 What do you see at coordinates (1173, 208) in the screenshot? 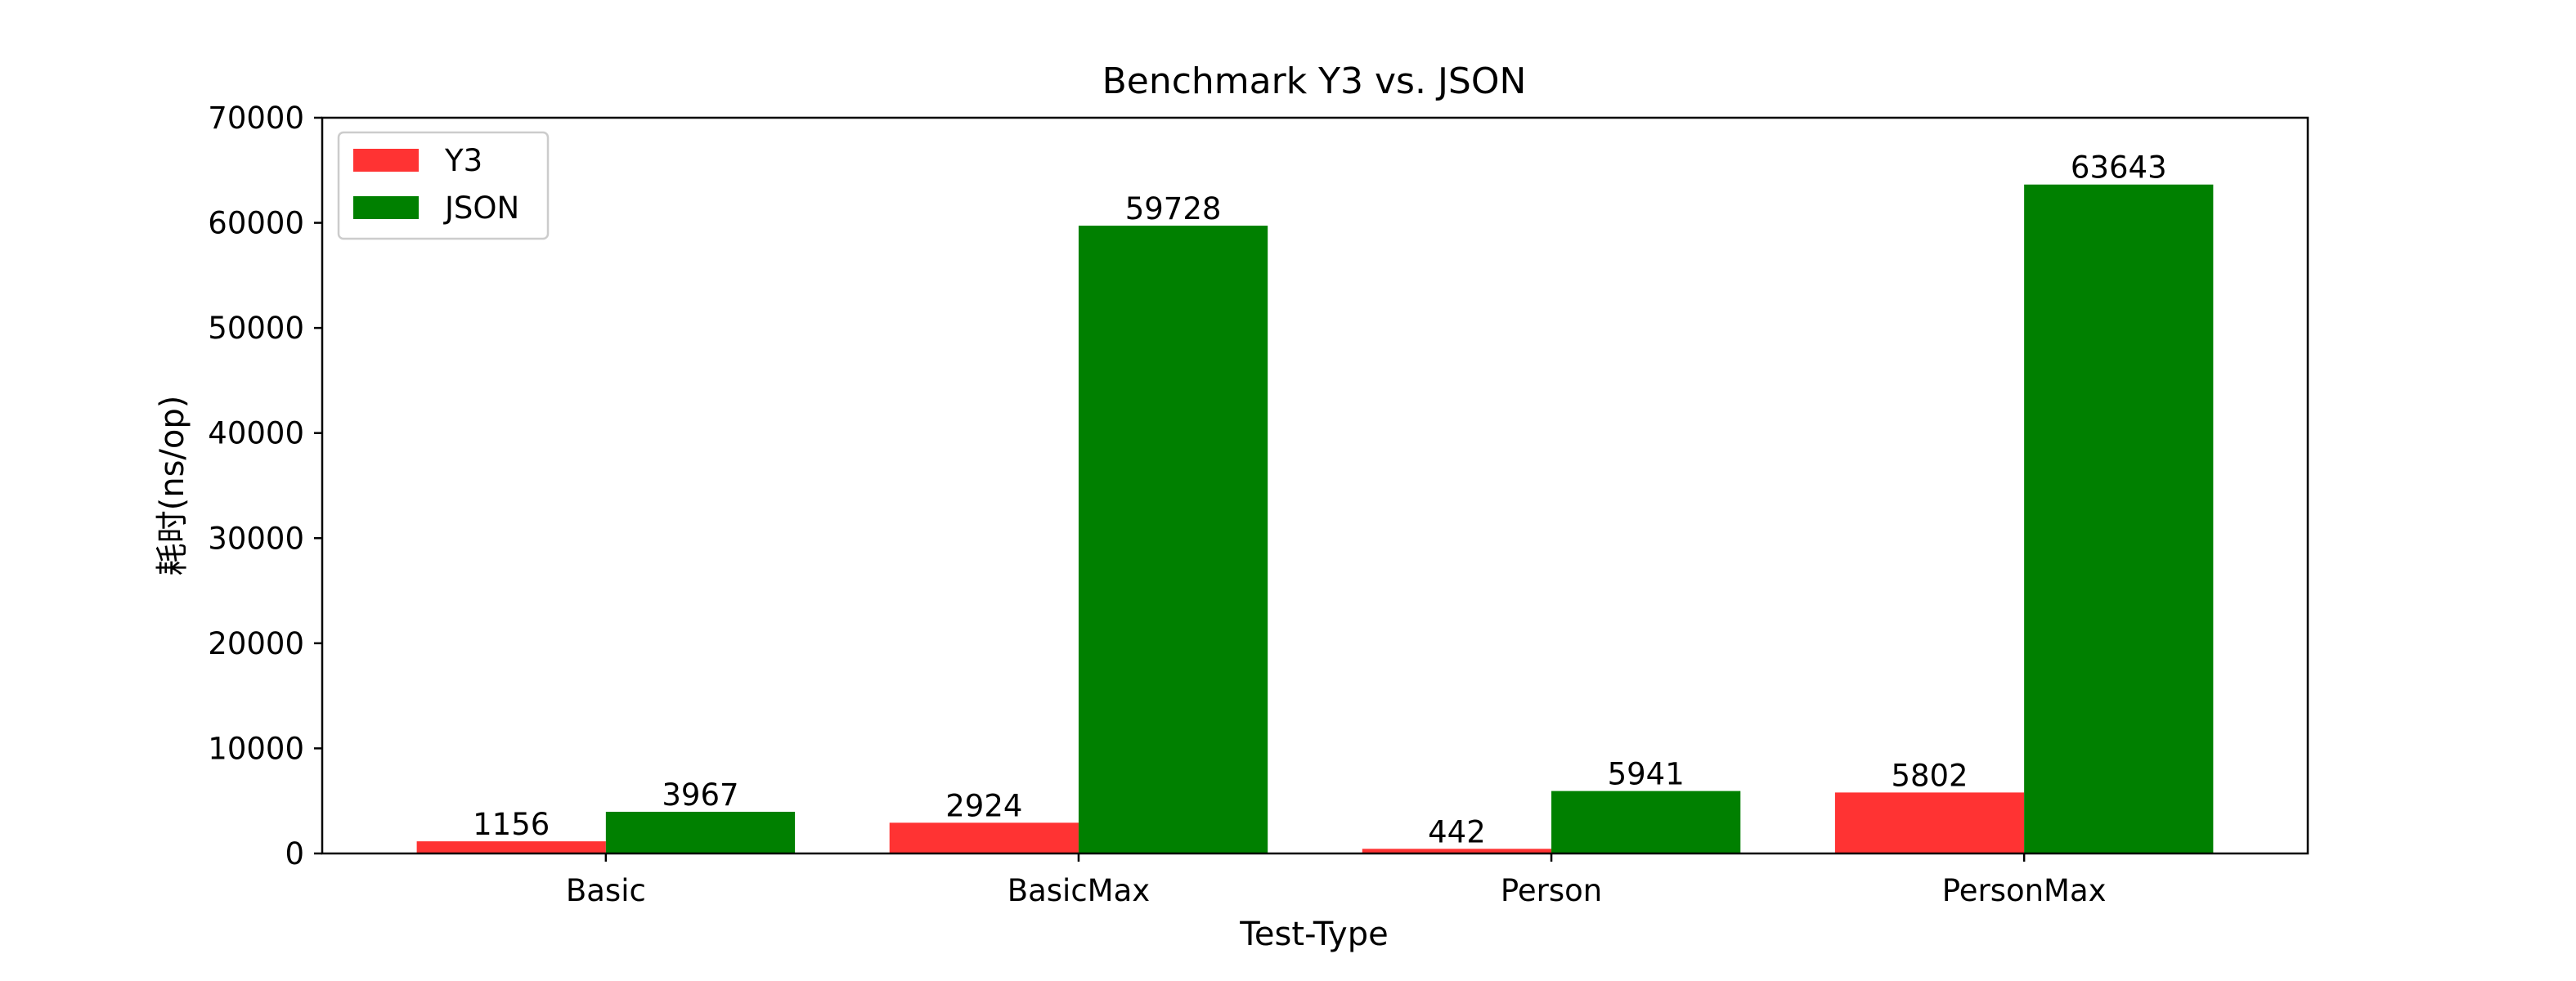
I see `data-label-json-basicmax: 59728` at bounding box center [1173, 208].